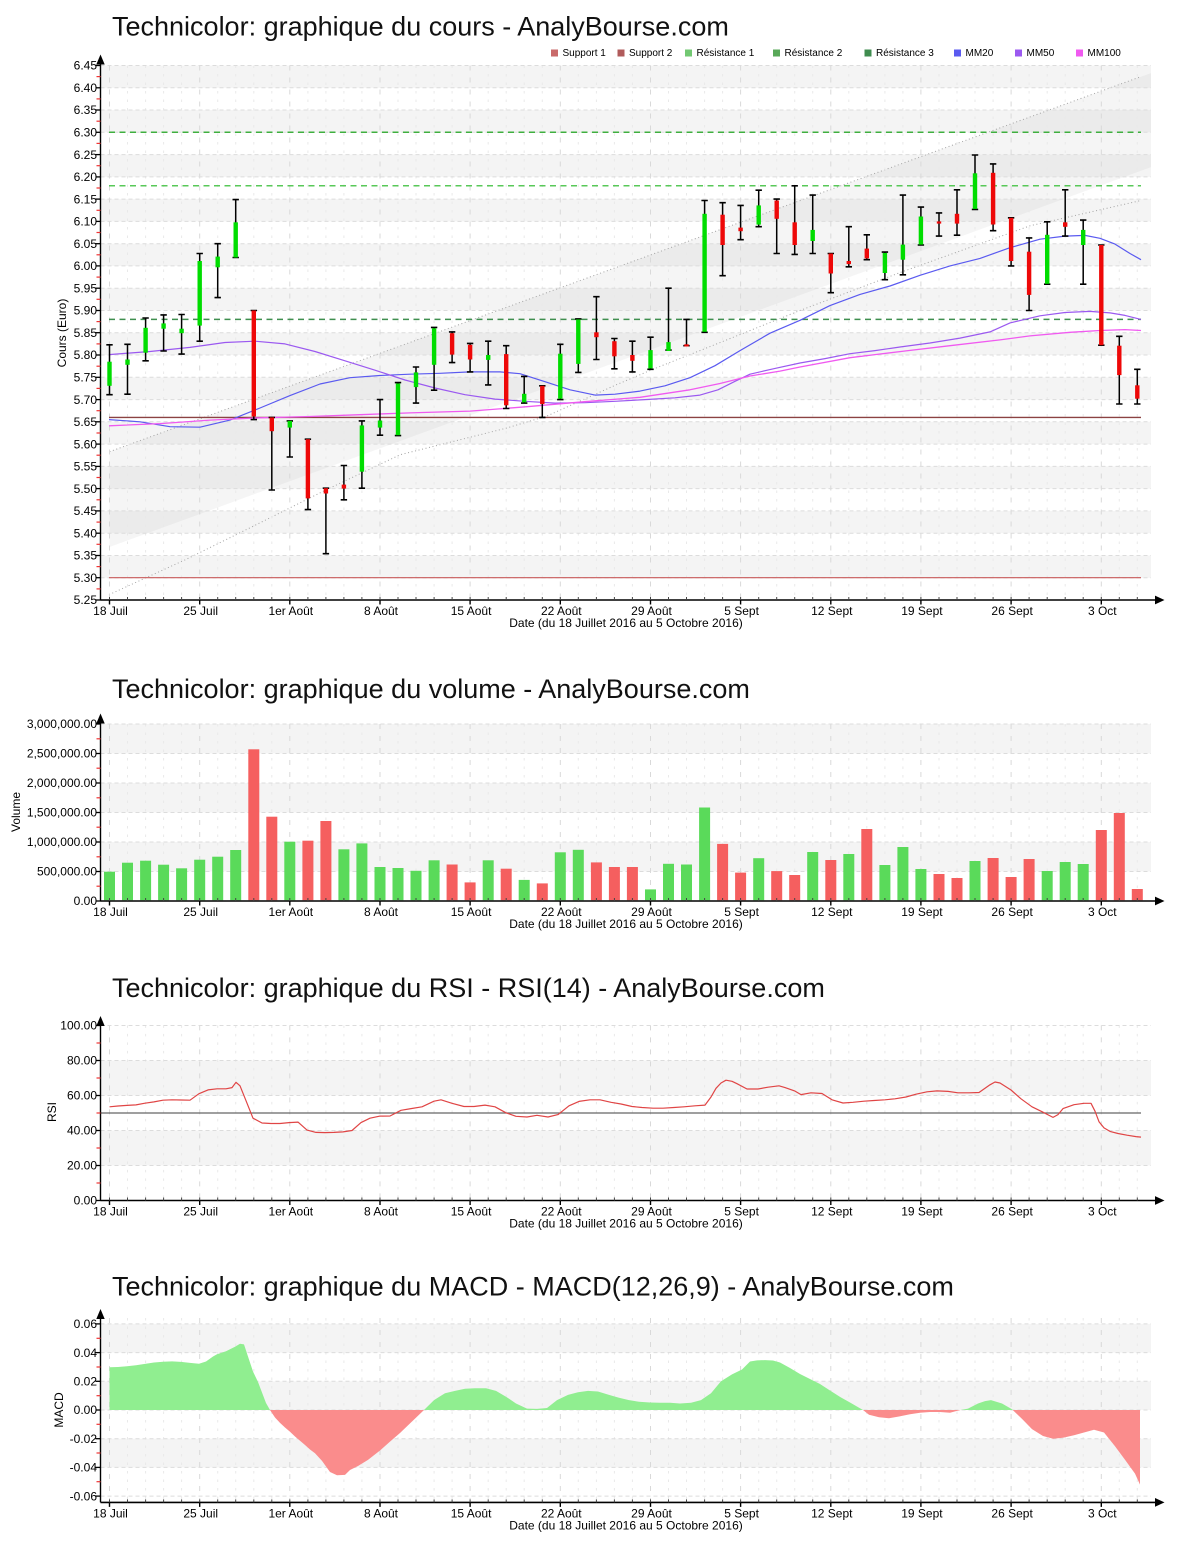 The width and height of the screenshot is (1200, 1550). I want to click on svg-text: 3,000,000.00, so click(62, 724).